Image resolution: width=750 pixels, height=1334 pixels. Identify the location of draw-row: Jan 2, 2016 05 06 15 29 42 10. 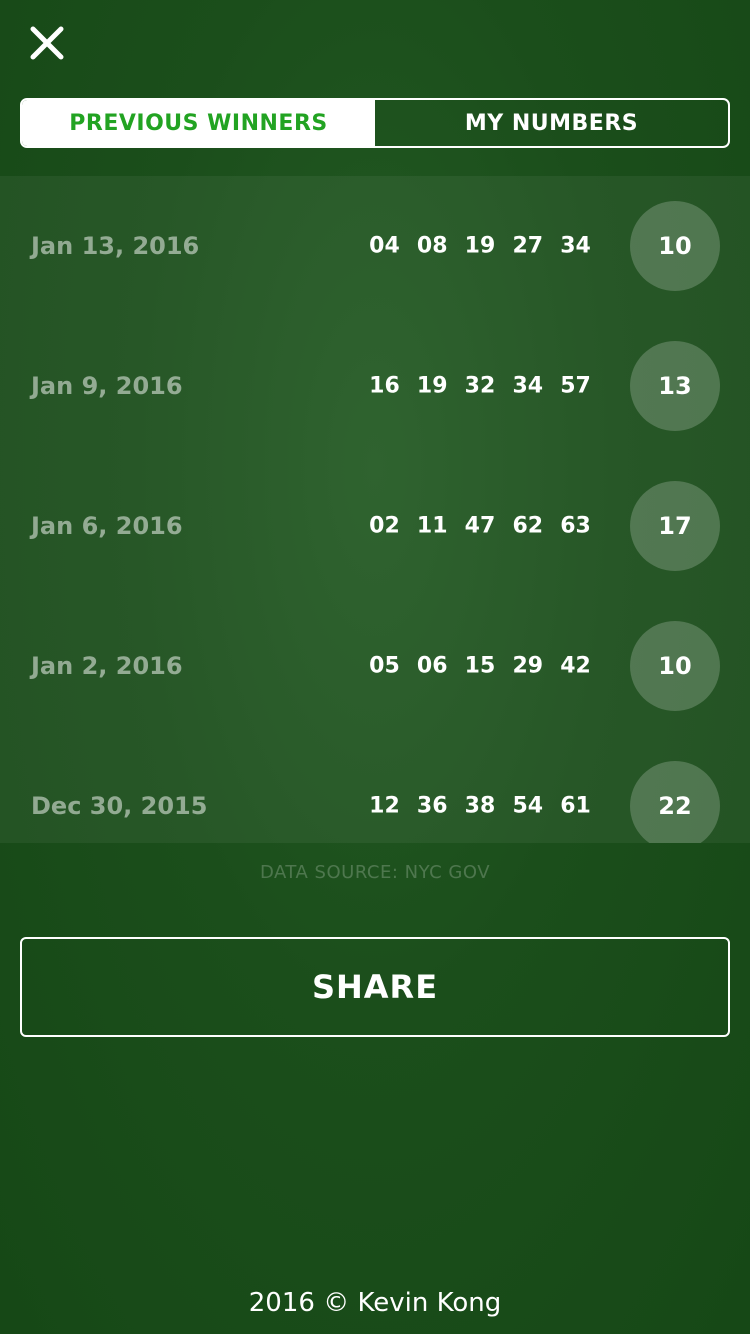
(375, 666).